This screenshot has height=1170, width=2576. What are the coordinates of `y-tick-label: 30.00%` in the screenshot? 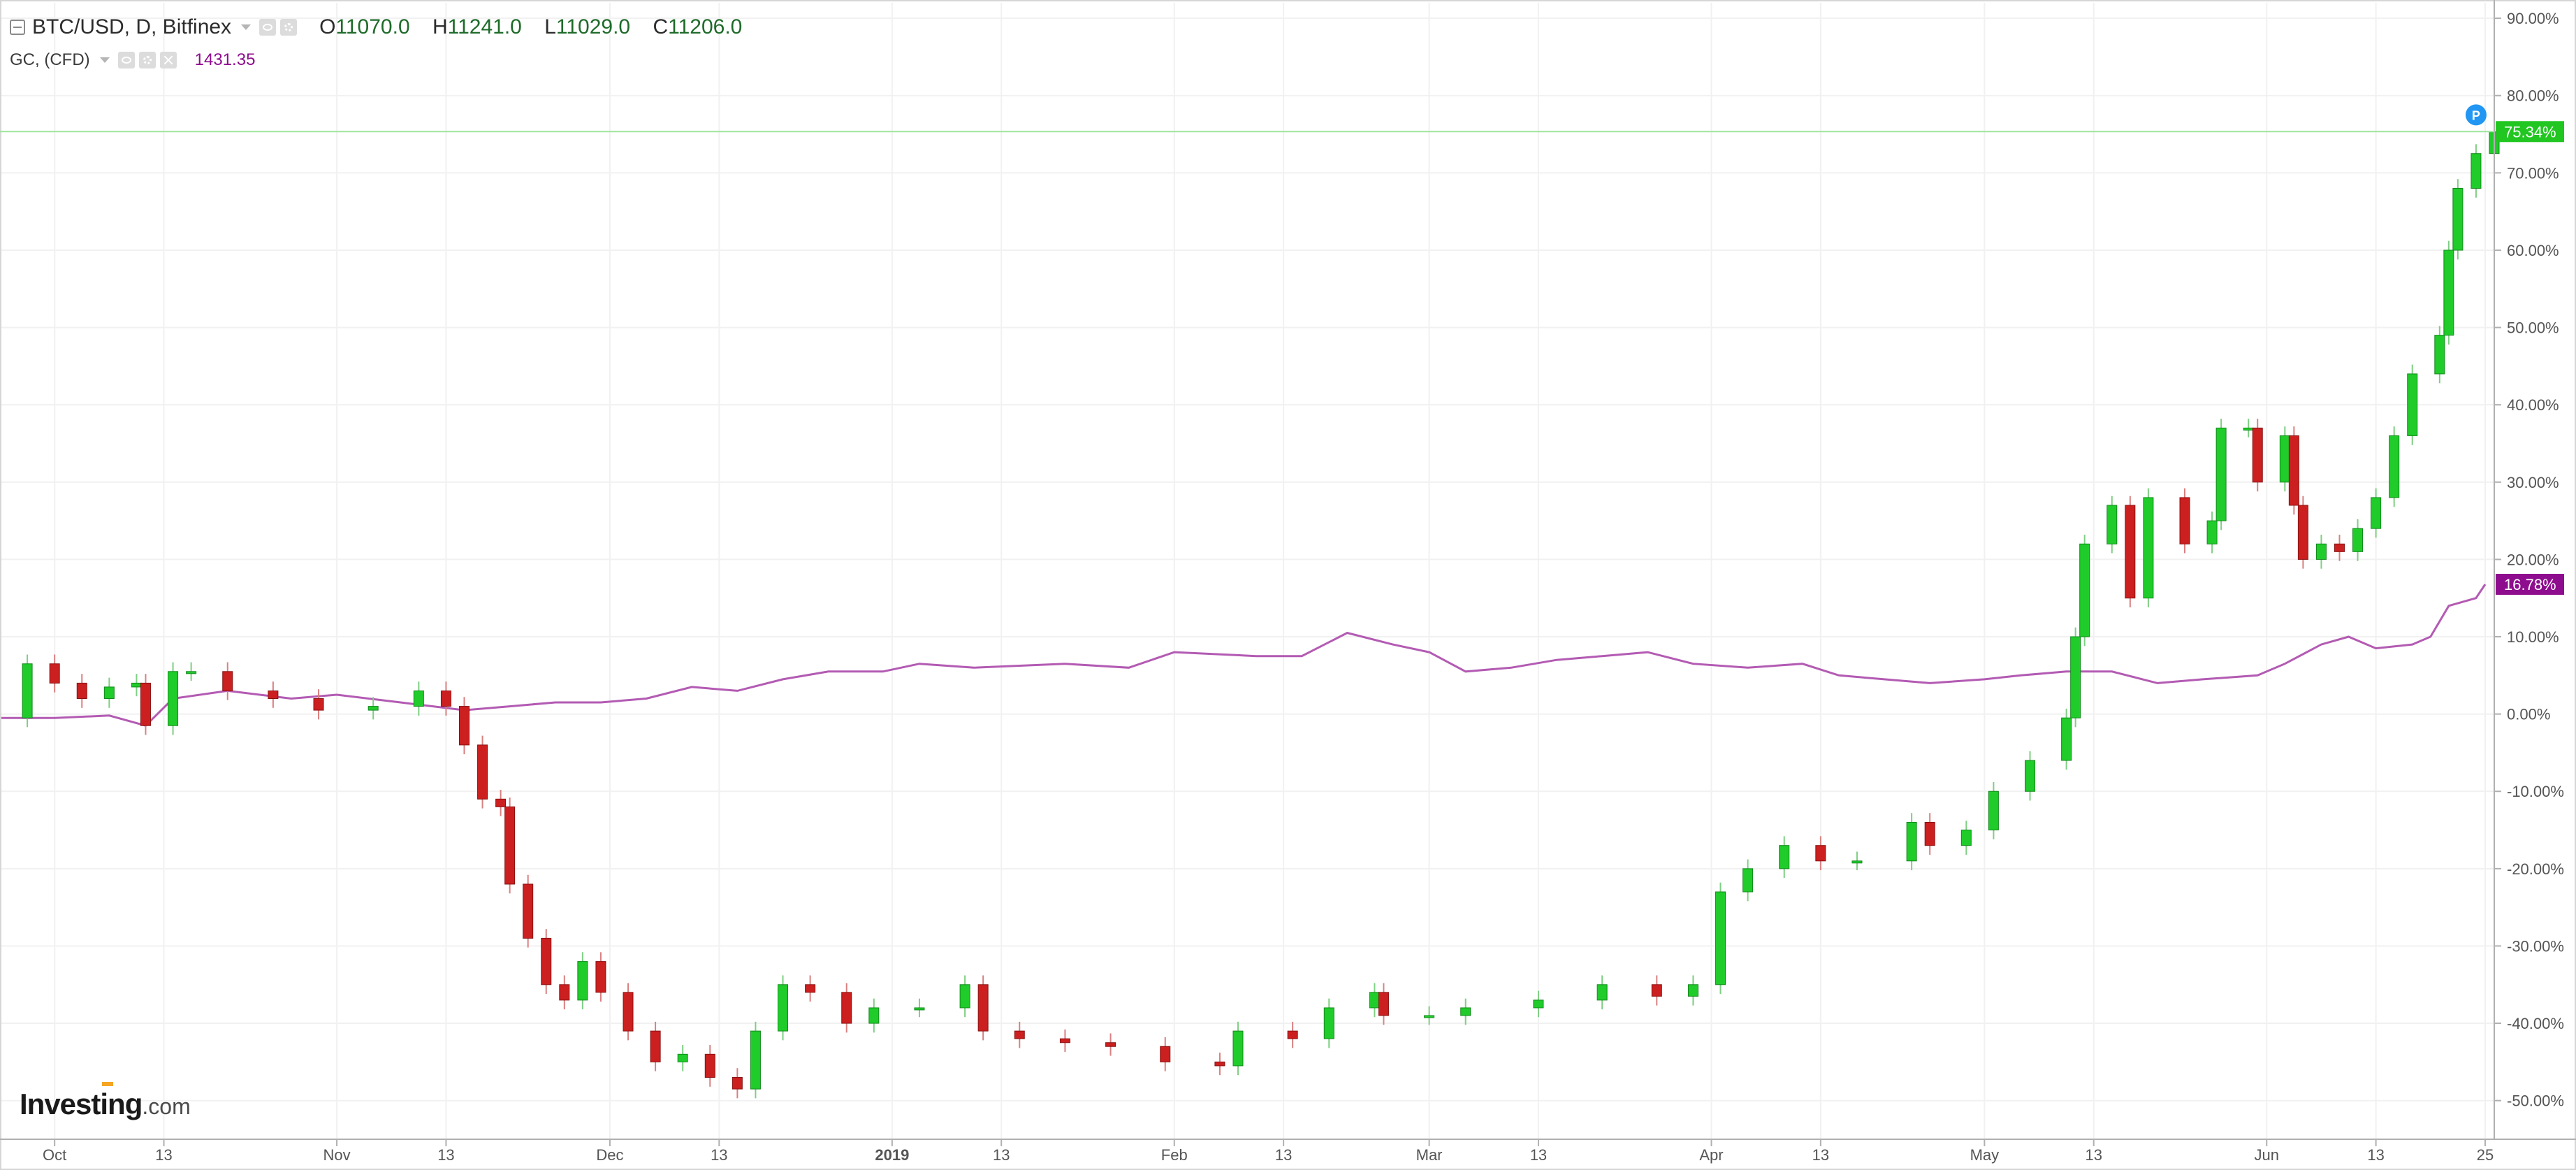 It's located at (2533, 482).